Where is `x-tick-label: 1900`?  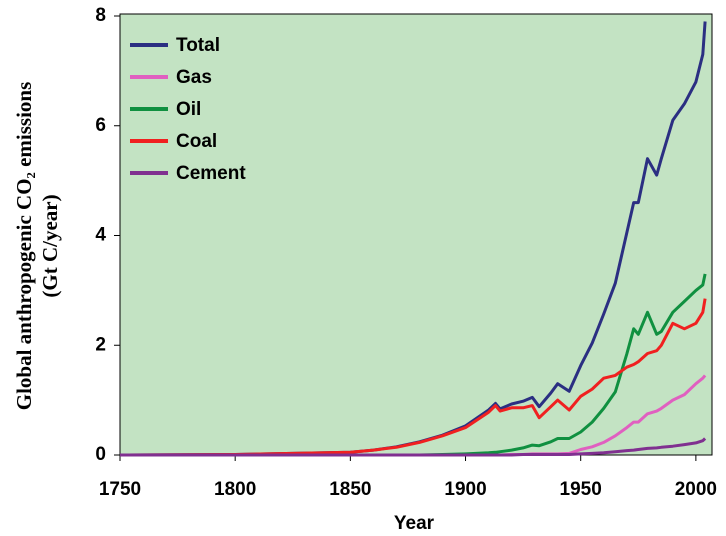
x-tick-label: 1900 is located at coordinates (465, 489).